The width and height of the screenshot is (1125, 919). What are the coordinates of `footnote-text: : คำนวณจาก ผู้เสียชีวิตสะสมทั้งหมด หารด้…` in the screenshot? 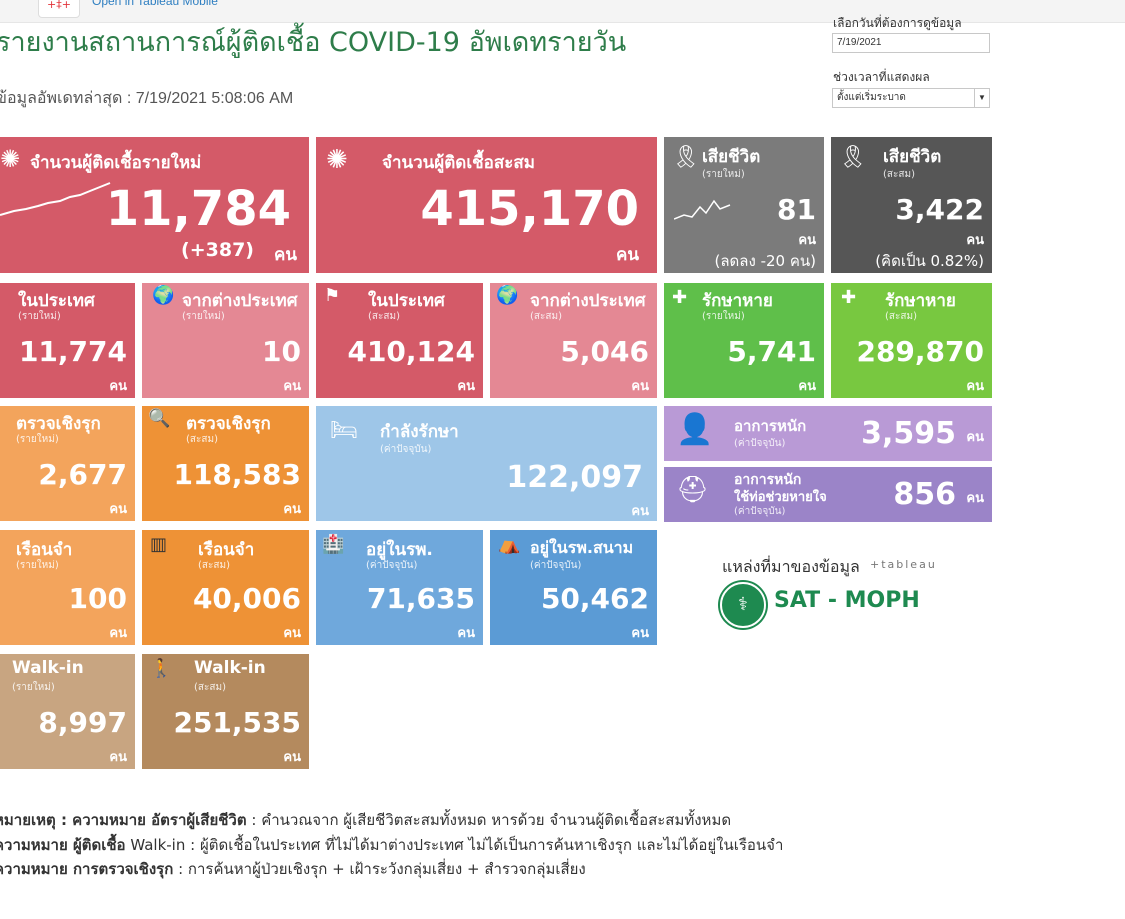 It's located at (489, 820).